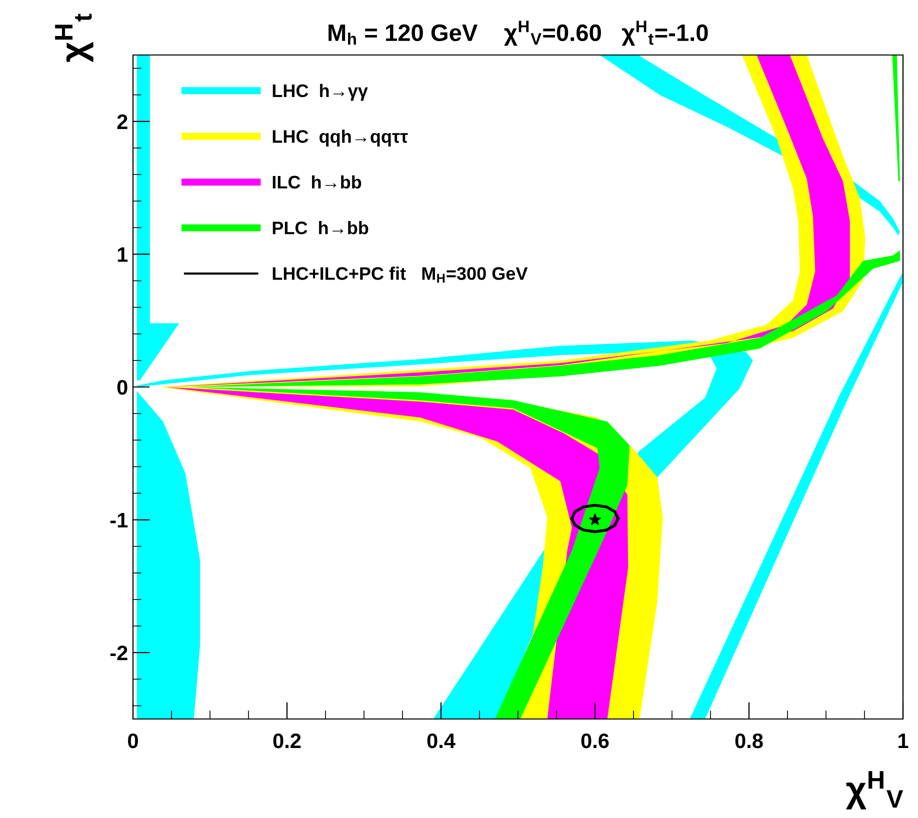 The image size is (918, 818). Describe the element at coordinates (749, 740) in the screenshot. I see `x-tick-label: 0.8` at that location.